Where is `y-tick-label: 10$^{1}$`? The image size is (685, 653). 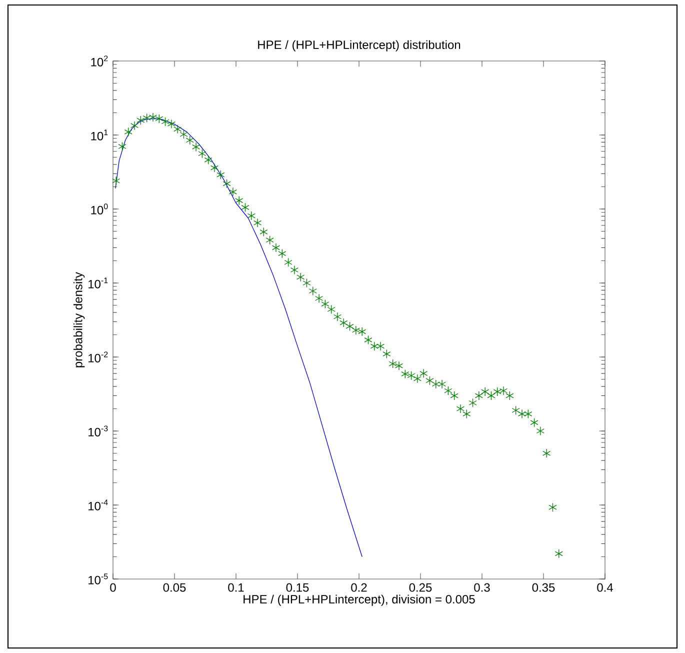 y-tick-label: 10$^{1}$ is located at coordinates (99, 135).